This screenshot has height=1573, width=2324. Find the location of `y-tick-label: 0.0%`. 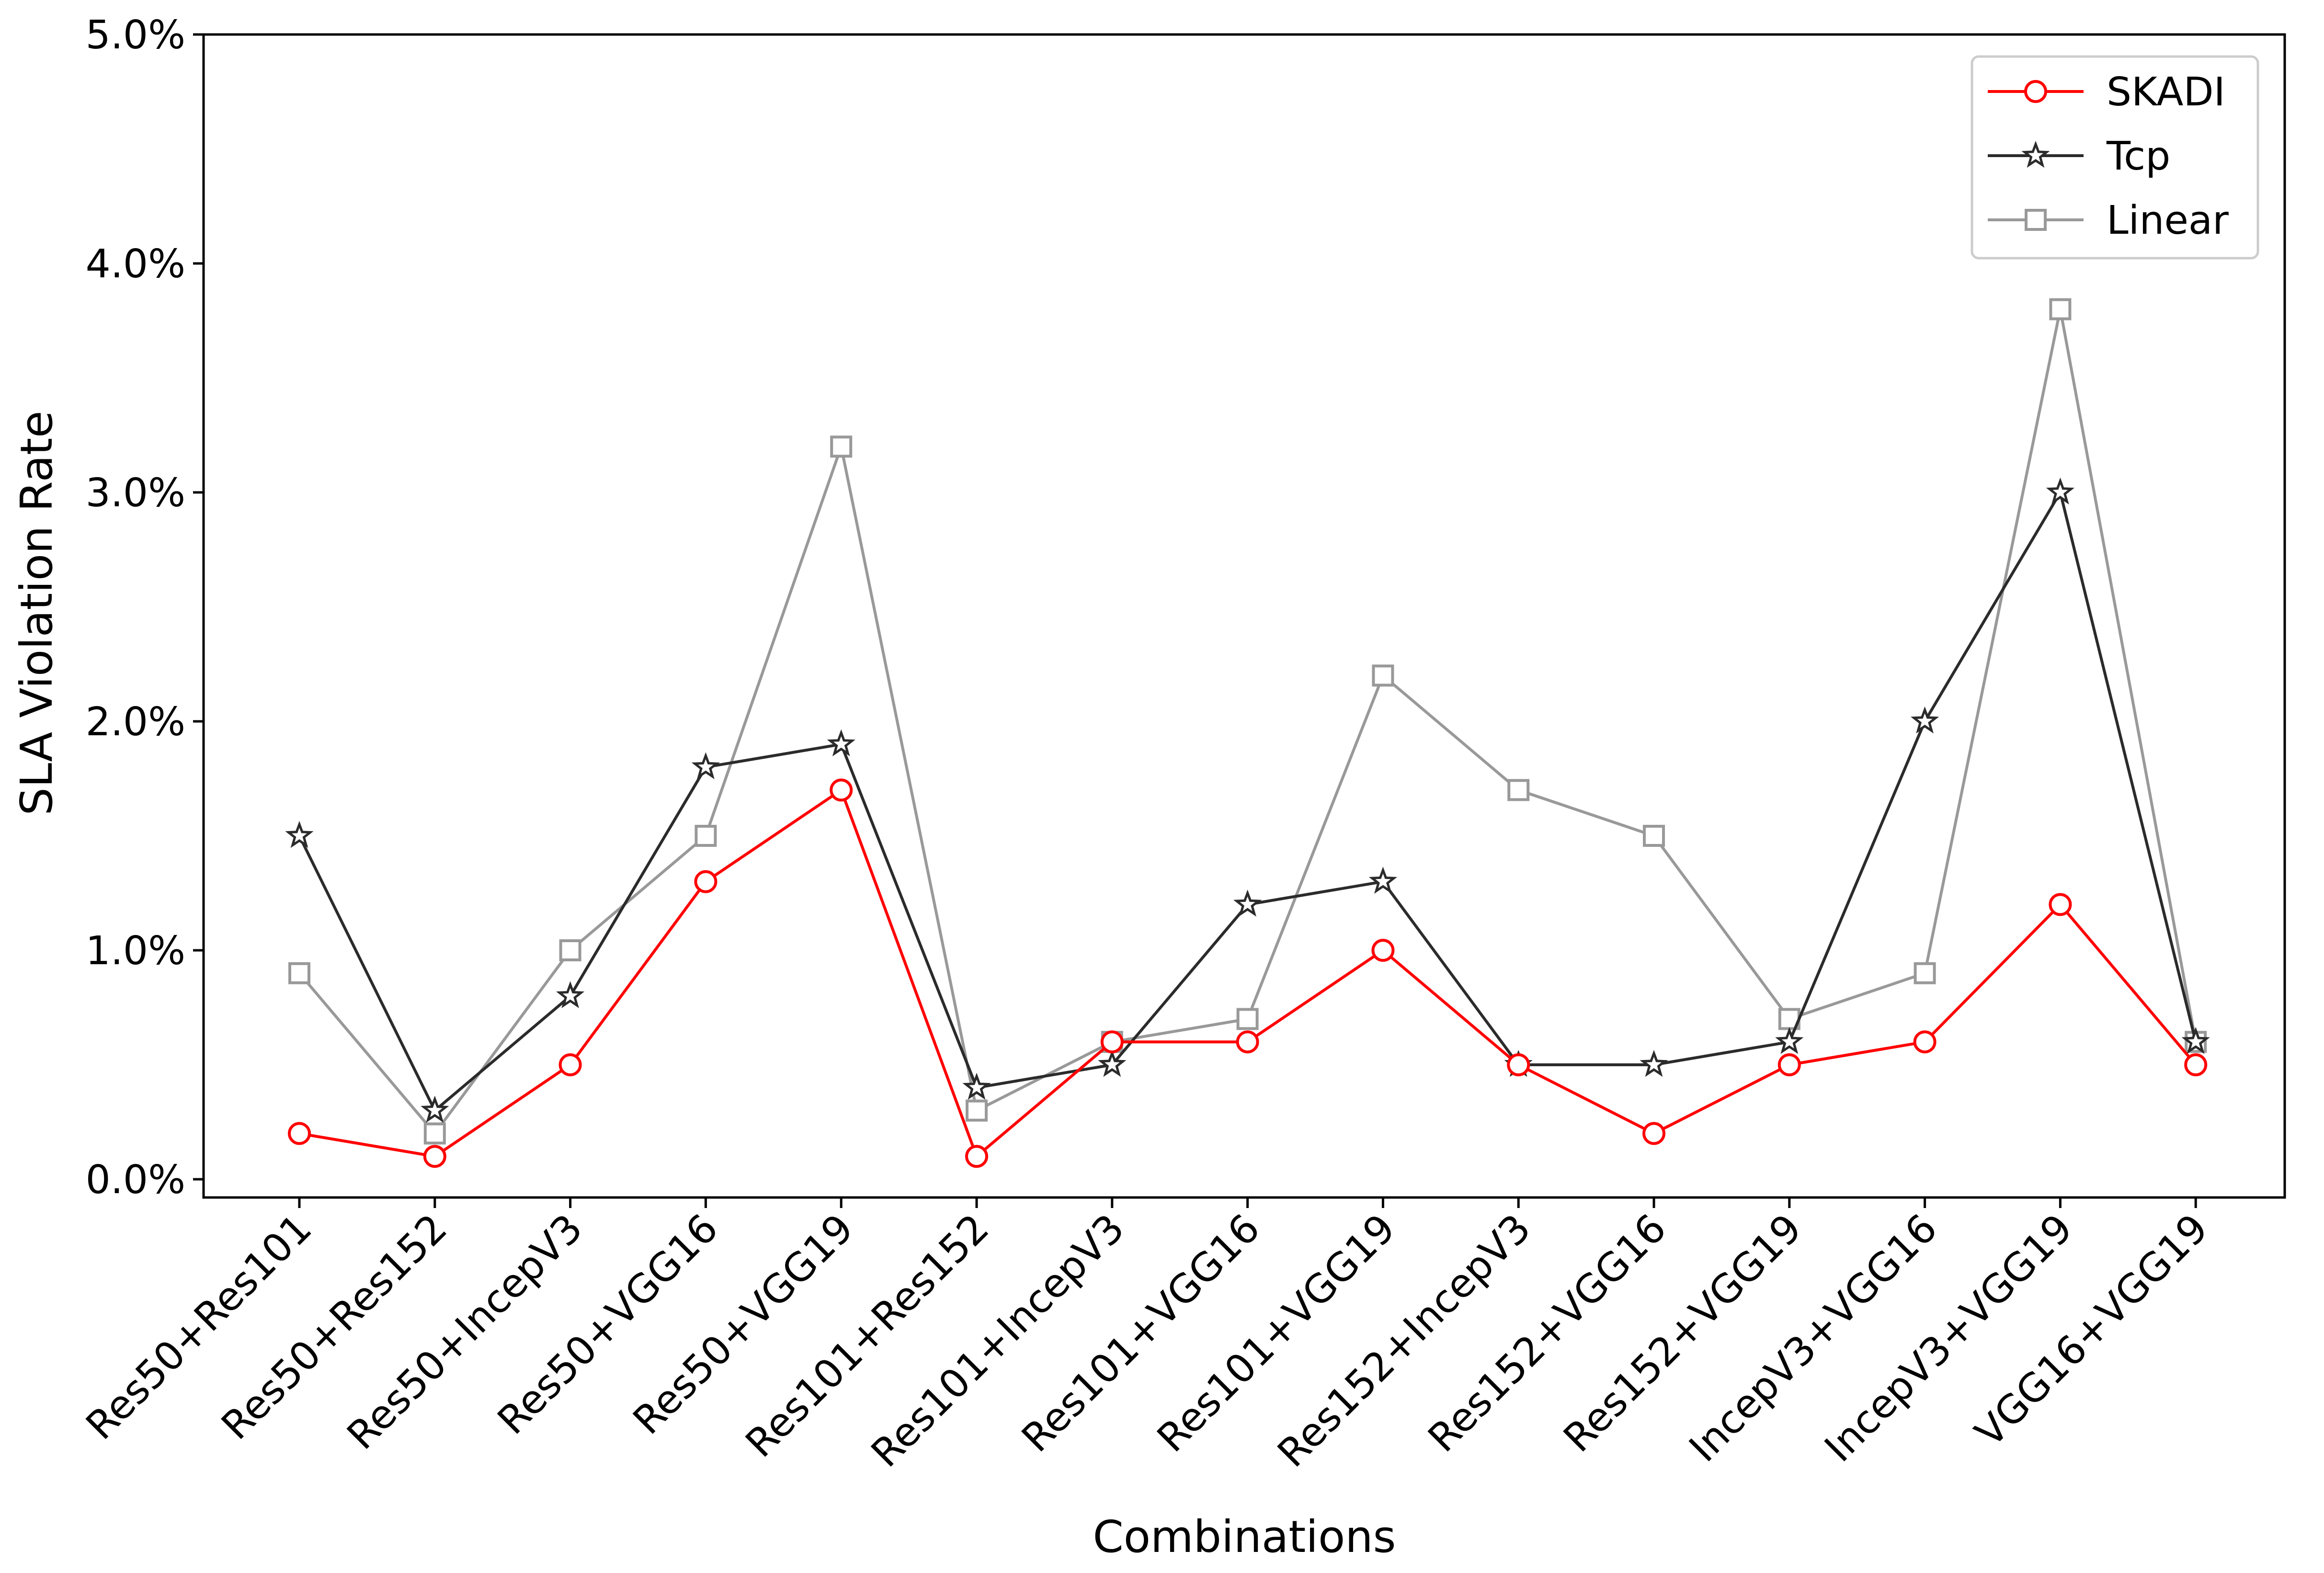

y-tick-label: 0.0% is located at coordinates (135, 1180).